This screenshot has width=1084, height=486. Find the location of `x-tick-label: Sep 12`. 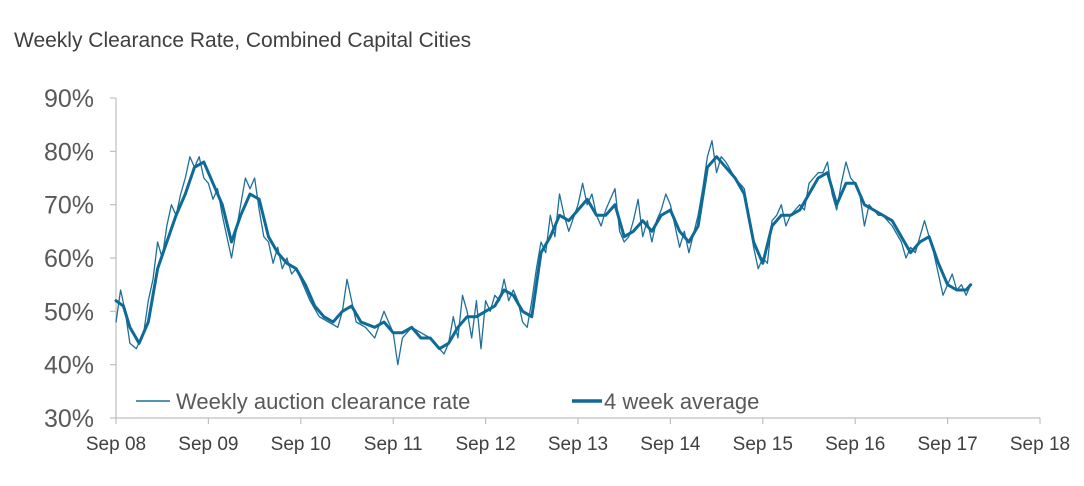

x-tick-label: Sep 12 is located at coordinates (485, 444).